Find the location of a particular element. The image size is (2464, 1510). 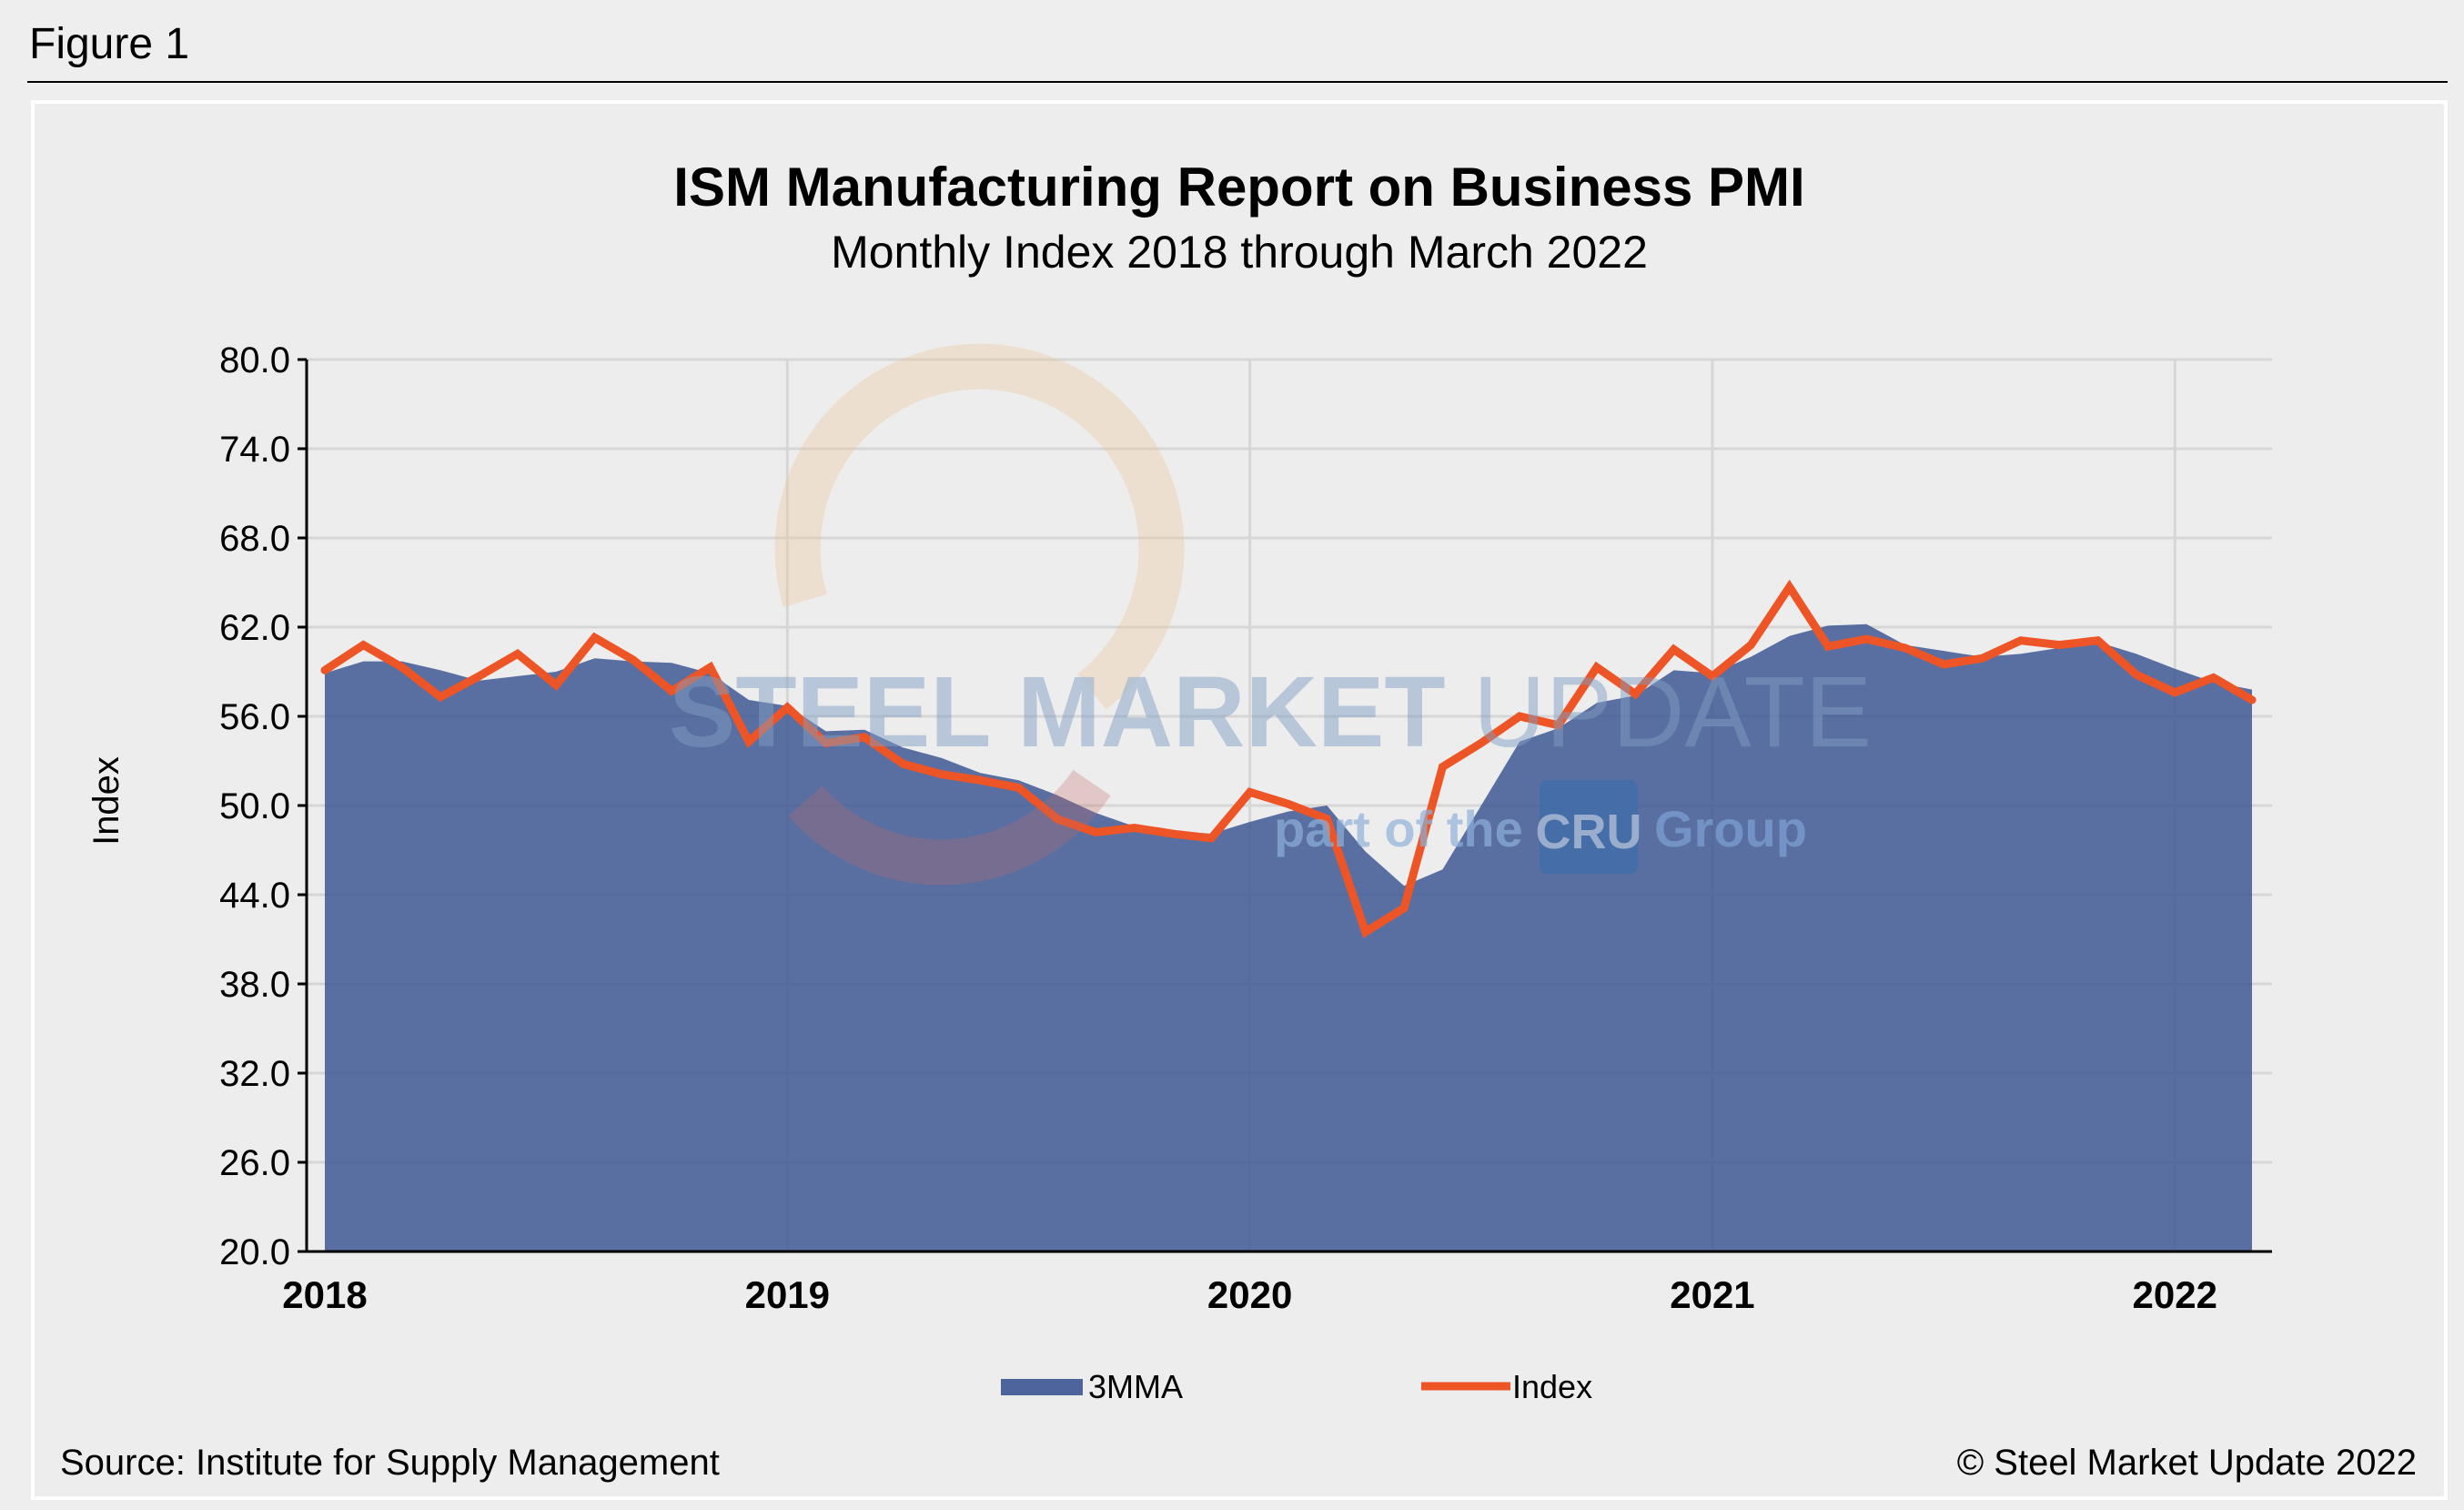

x-tick-label: 2022 is located at coordinates (2175, 1294).